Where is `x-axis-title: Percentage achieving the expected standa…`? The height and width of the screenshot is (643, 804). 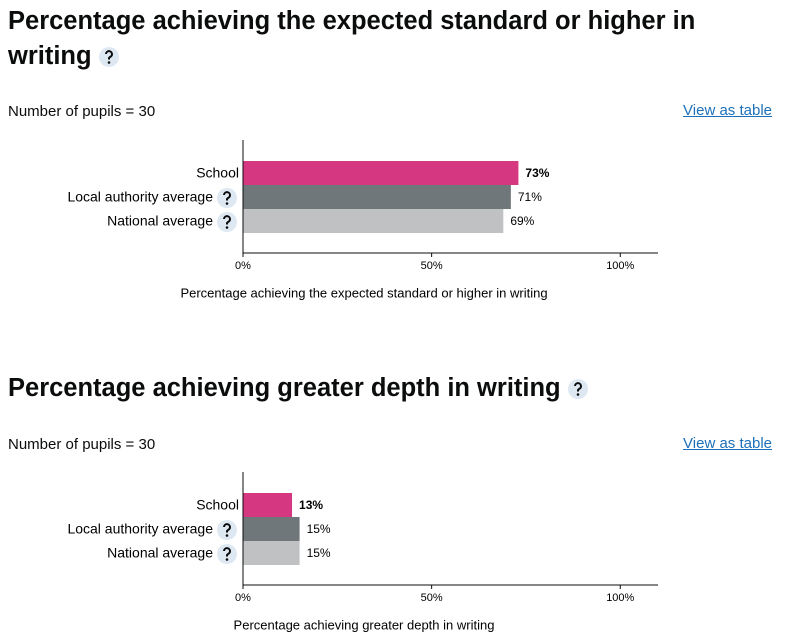
x-axis-title: Percentage achieving the expected standa… is located at coordinates (363, 292).